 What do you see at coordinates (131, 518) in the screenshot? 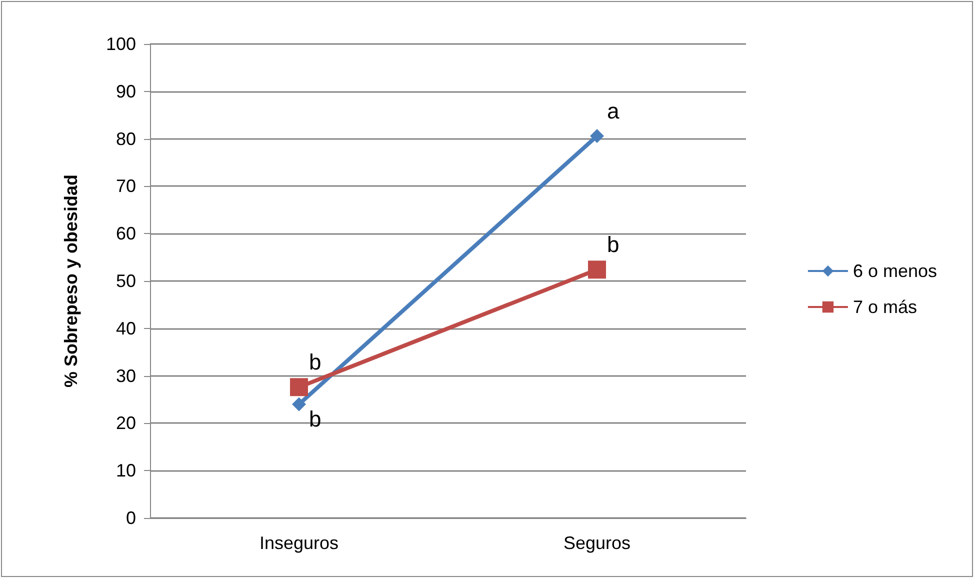
I see `y-tick-label: 0` at bounding box center [131, 518].